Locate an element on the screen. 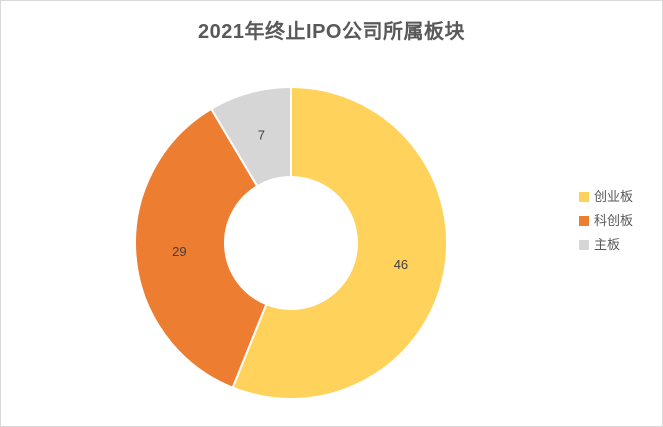  legend-label-zhuban: 主板 is located at coordinates (607, 244).